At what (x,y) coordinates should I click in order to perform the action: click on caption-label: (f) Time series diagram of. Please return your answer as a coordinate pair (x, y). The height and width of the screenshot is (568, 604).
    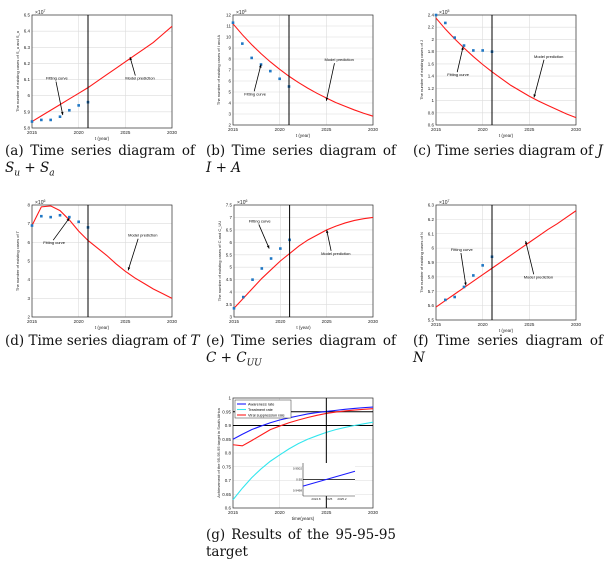
    Looking at the image, I should click on (508, 341).